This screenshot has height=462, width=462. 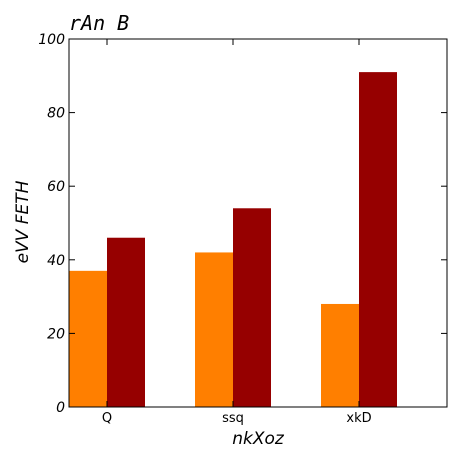 I want to click on y-tick-label: 100, so click(x=51, y=40).